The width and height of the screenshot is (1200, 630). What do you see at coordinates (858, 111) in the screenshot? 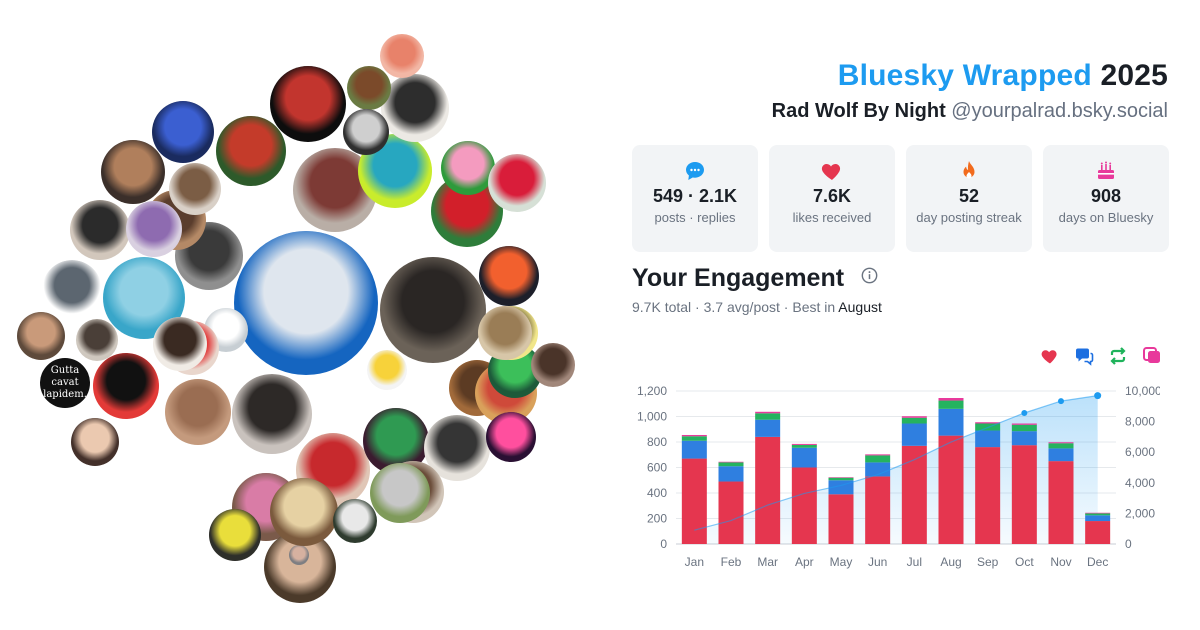
I see `display-name: Rad Wolf By Night` at bounding box center [858, 111].